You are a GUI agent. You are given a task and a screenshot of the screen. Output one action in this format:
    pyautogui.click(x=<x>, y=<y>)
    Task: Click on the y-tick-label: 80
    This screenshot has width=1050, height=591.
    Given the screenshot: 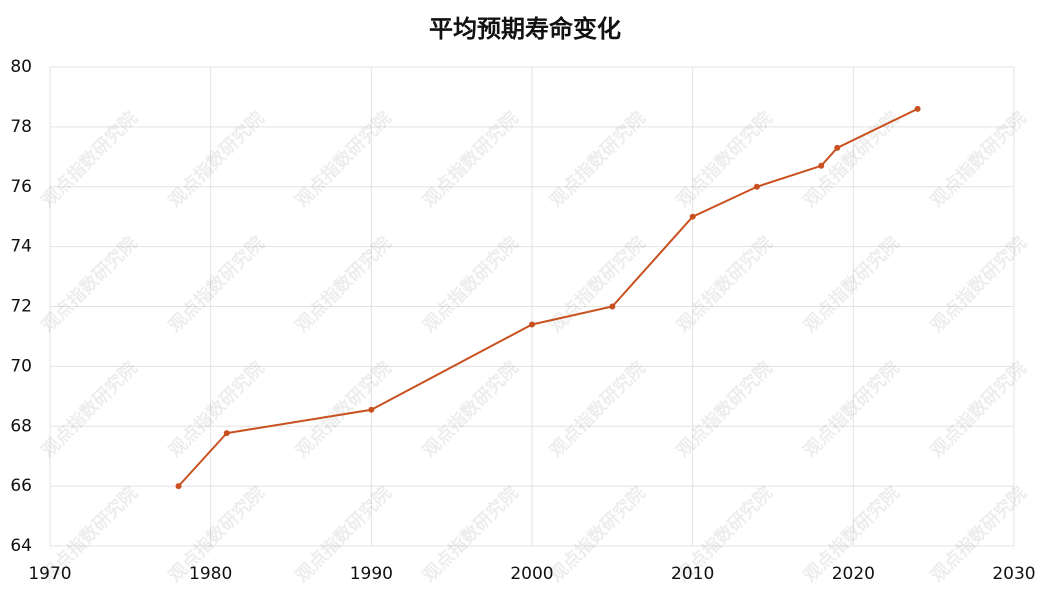 What is the action you would take?
    pyautogui.click(x=21, y=67)
    